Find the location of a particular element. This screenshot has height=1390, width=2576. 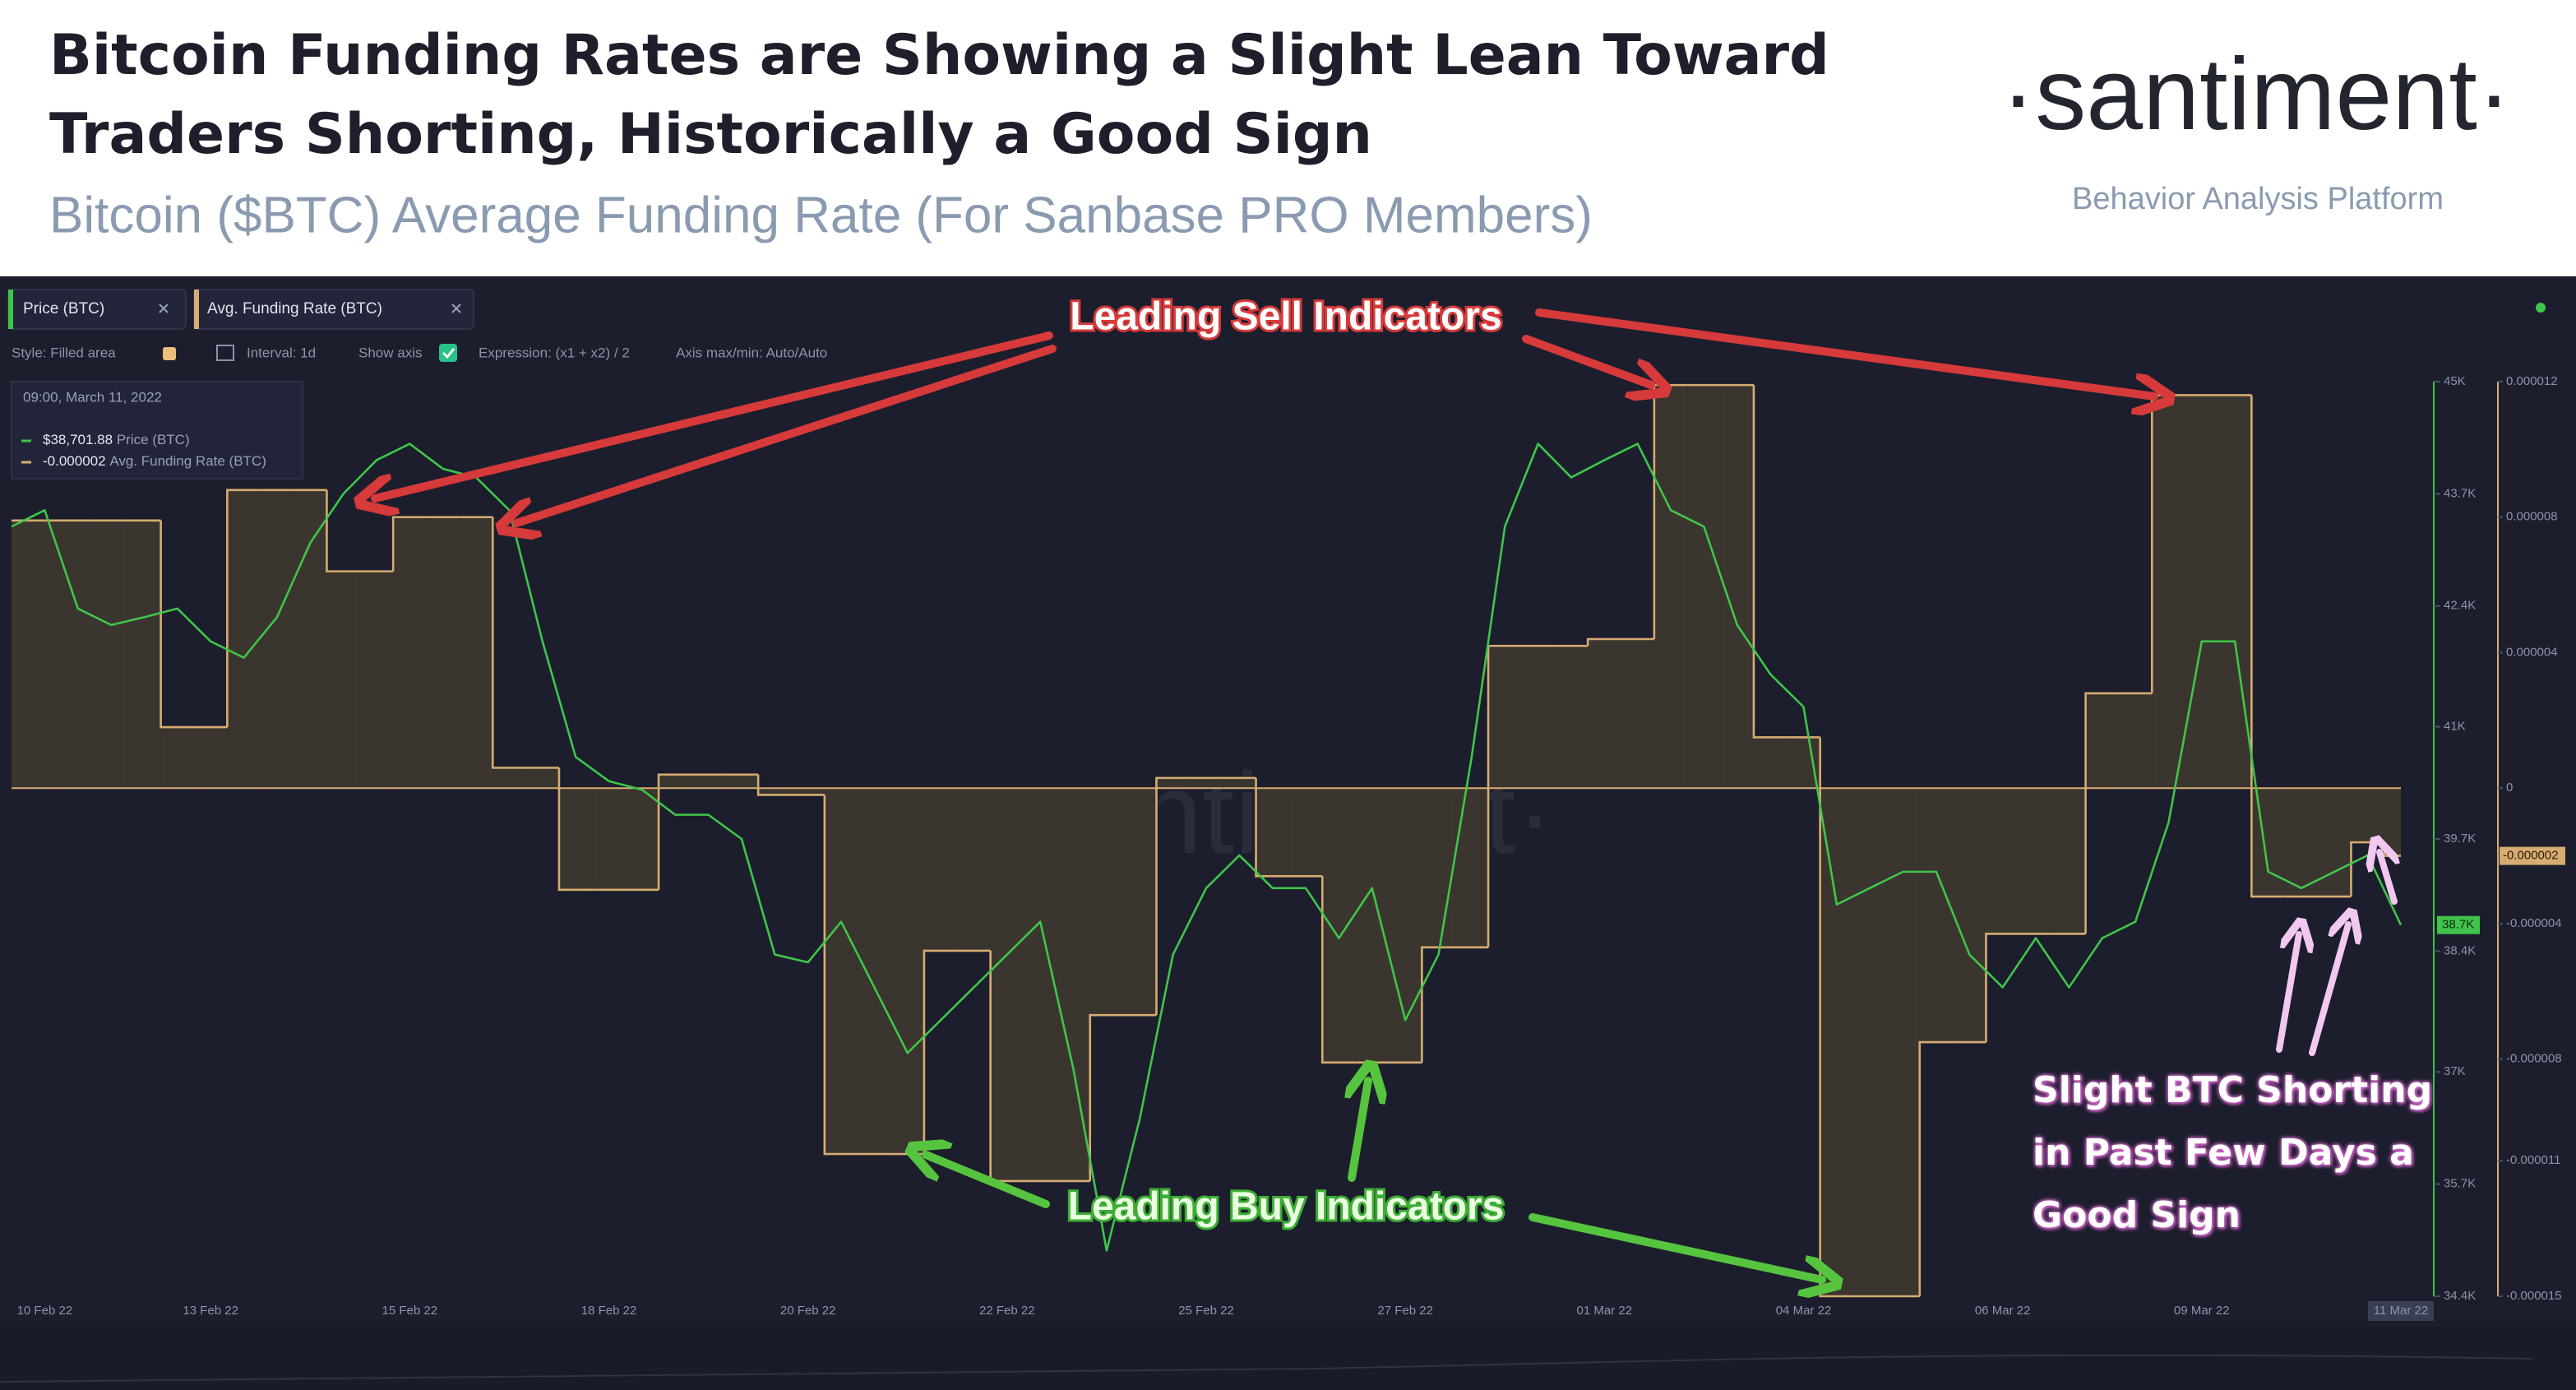

checkbox is located at coordinates (448, 353).